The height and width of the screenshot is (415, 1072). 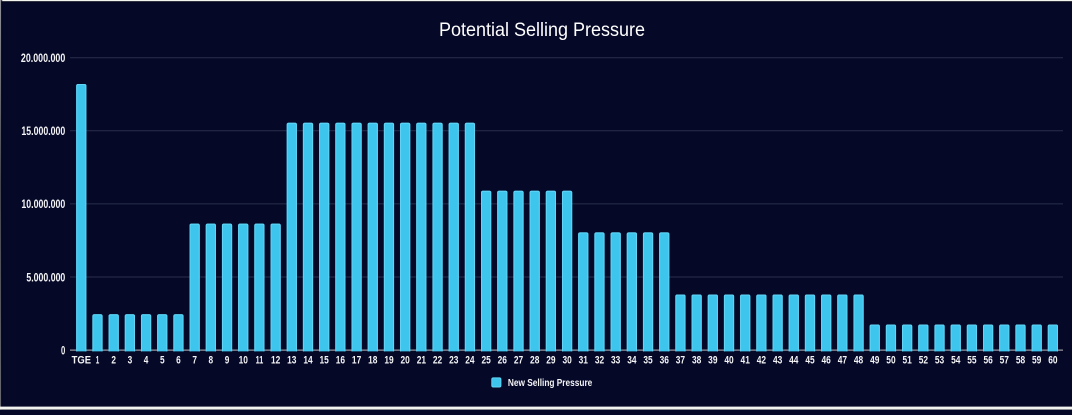 What do you see at coordinates (664, 361) in the screenshot?
I see `svg-text: 36` at bounding box center [664, 361].